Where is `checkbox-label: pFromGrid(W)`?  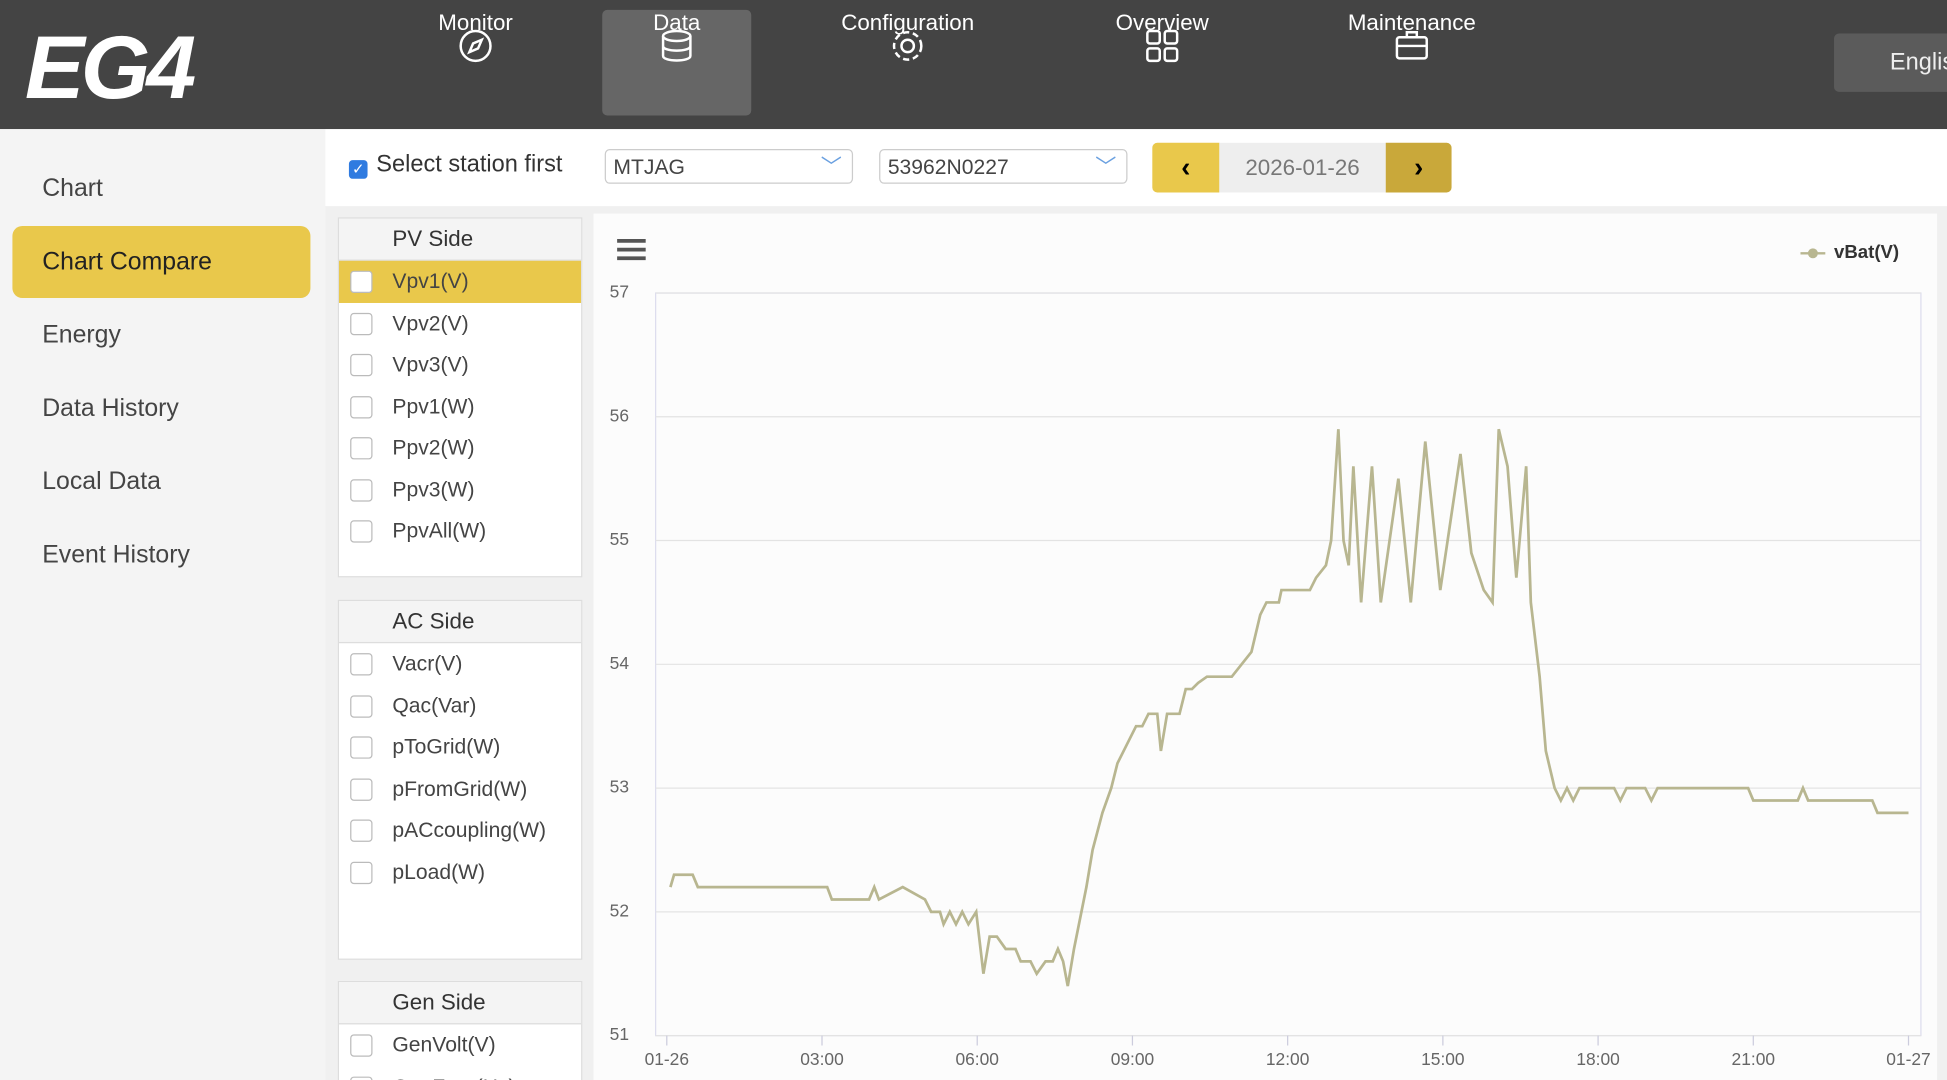 checkbox-label: pFromGrid(W) is located at coordinates (460, 788).